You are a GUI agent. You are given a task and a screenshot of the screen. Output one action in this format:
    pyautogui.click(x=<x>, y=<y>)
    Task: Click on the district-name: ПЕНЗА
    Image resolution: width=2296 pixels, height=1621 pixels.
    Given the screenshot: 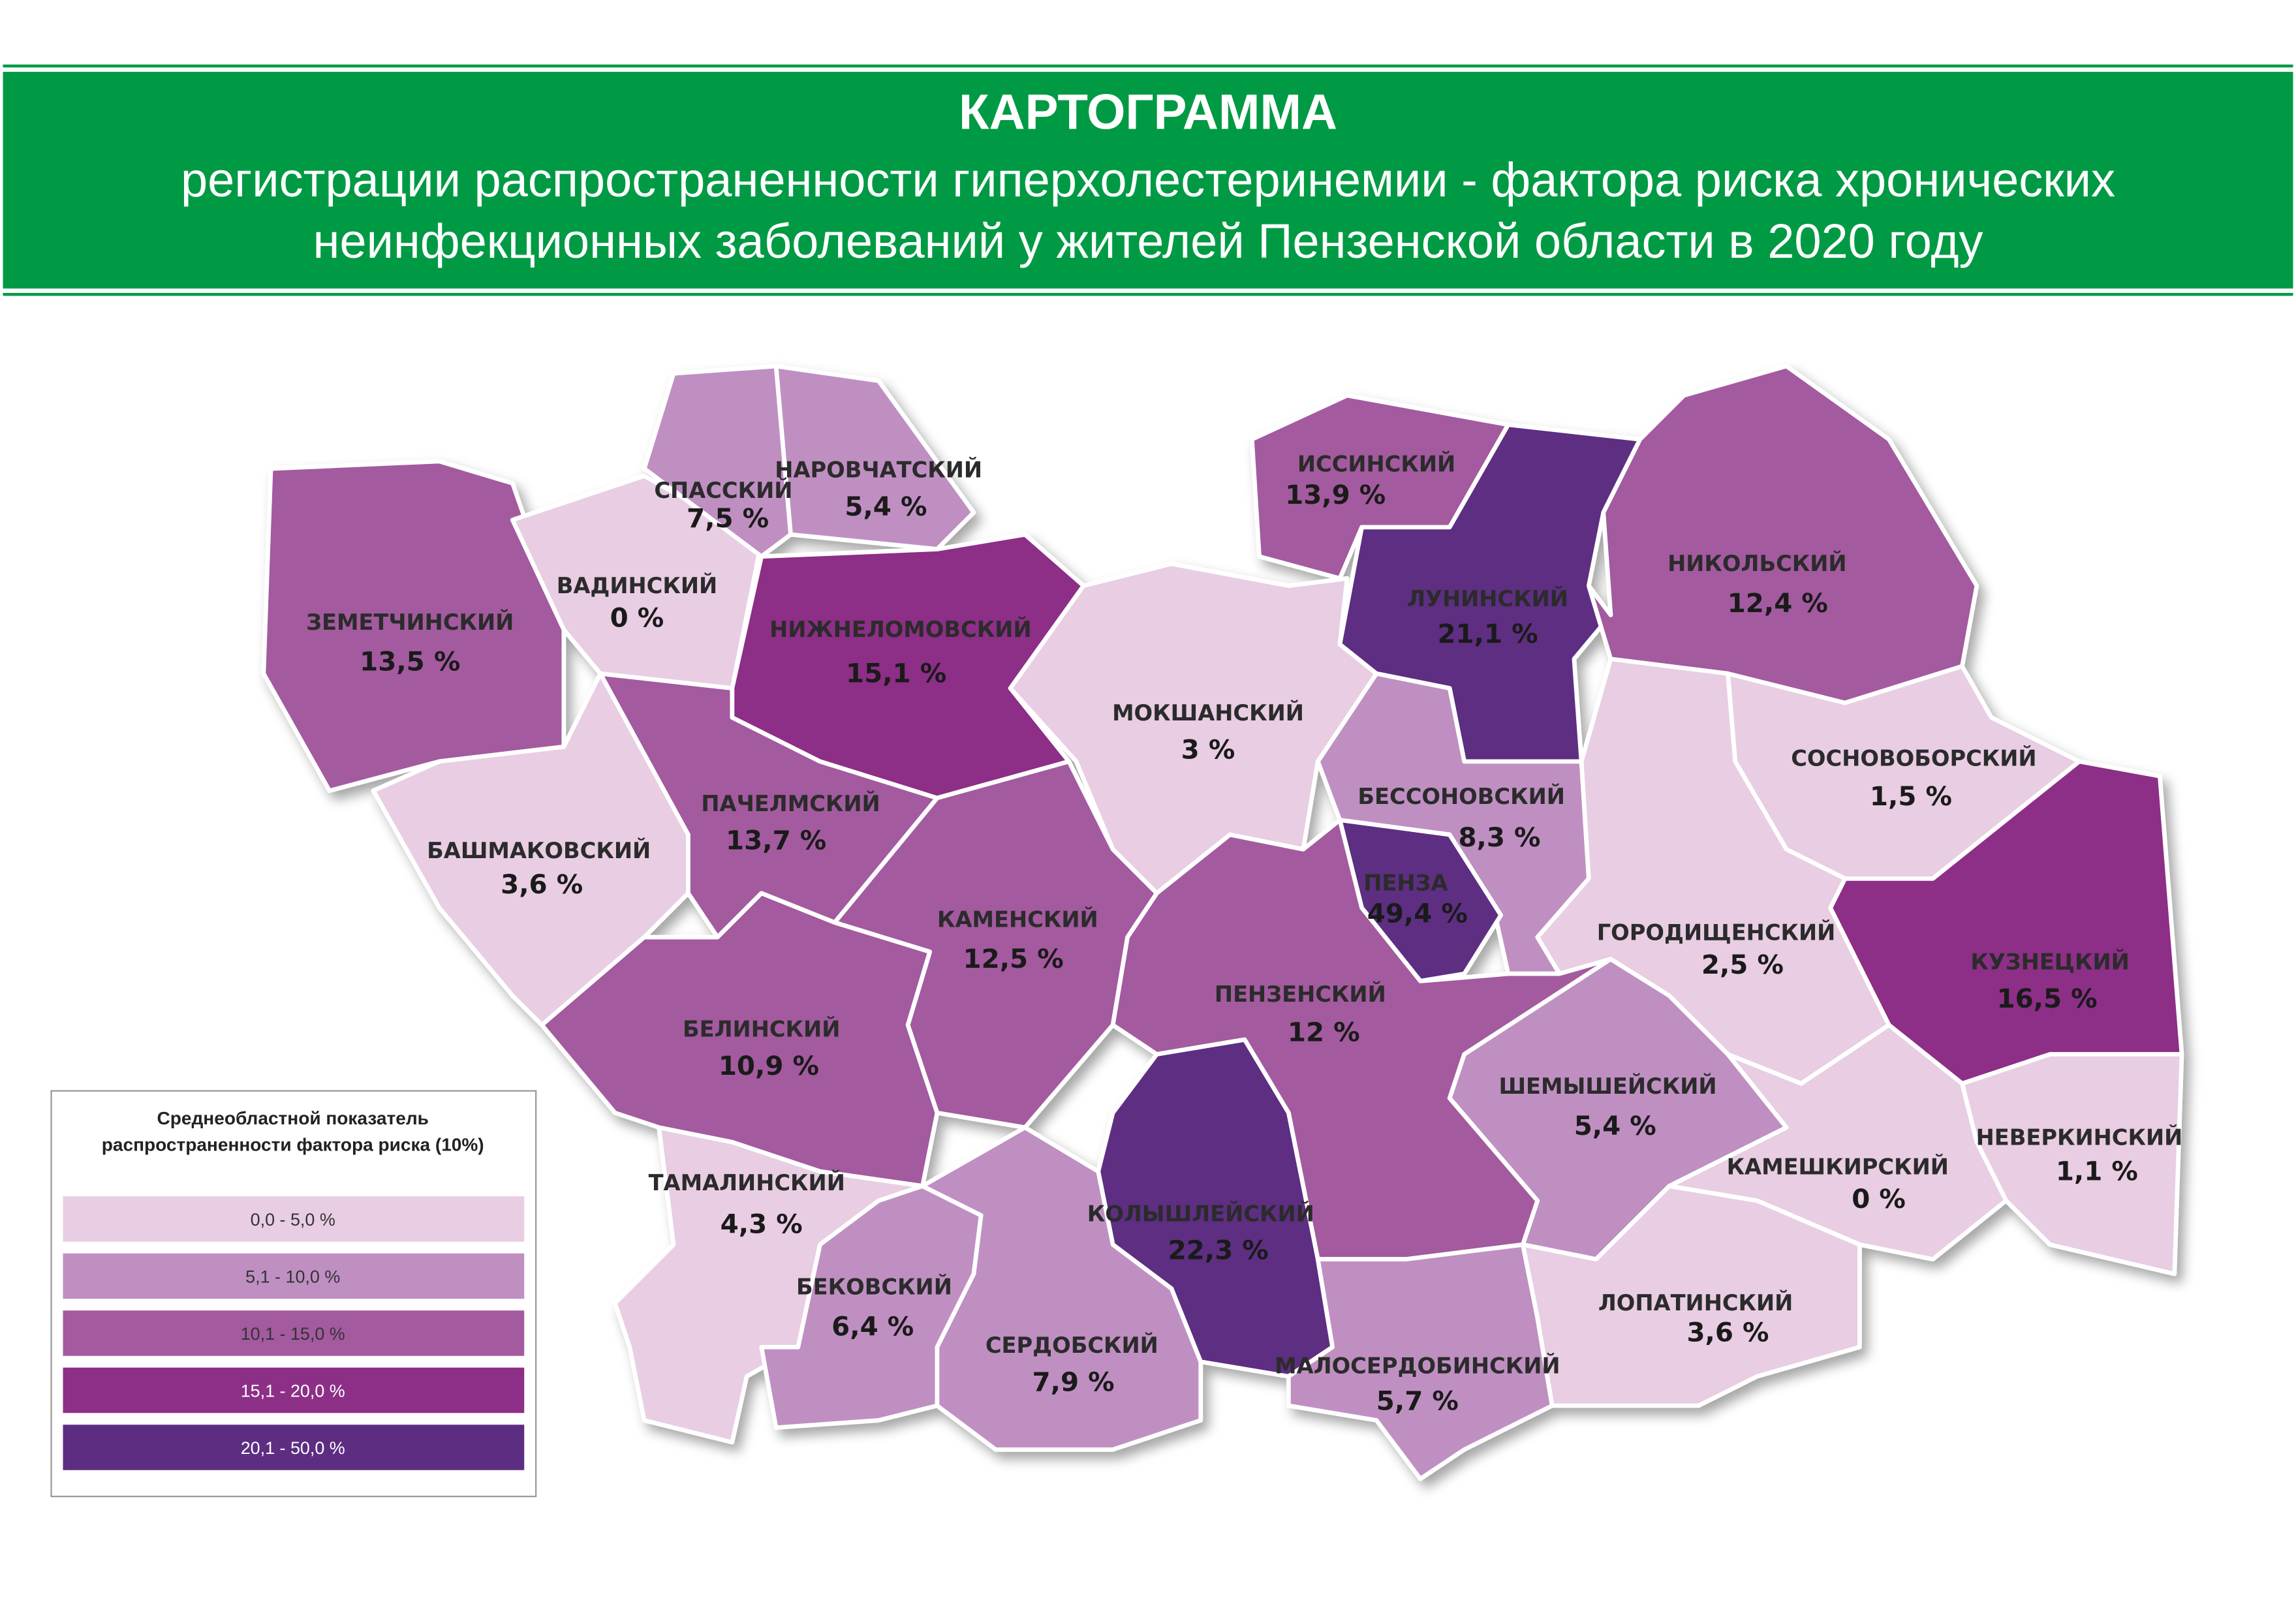 What is the action you would take?
    pyautogui.click(x=1405, y=882)
    